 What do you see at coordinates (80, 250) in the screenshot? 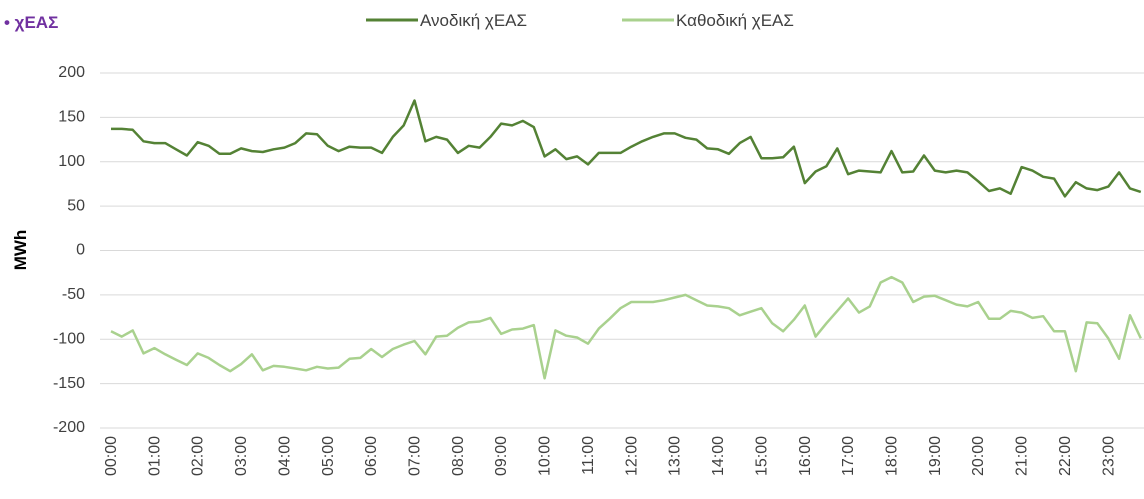
I see `y-tick-label: 0` at bounding box center [80, 250].